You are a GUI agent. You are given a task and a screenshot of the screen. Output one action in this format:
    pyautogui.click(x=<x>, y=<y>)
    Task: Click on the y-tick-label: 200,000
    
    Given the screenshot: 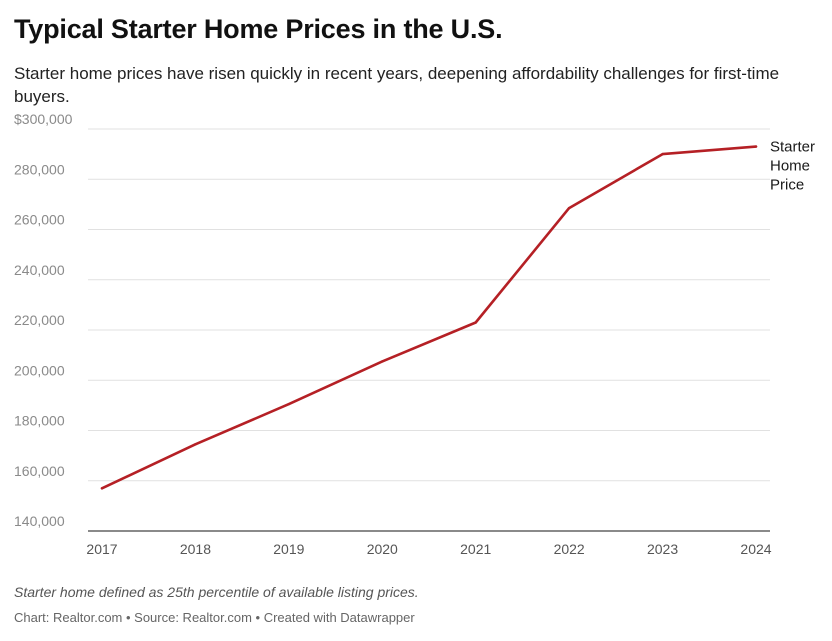 What is the action you would take?
    pyautogui.click(x=39, y=370)
    